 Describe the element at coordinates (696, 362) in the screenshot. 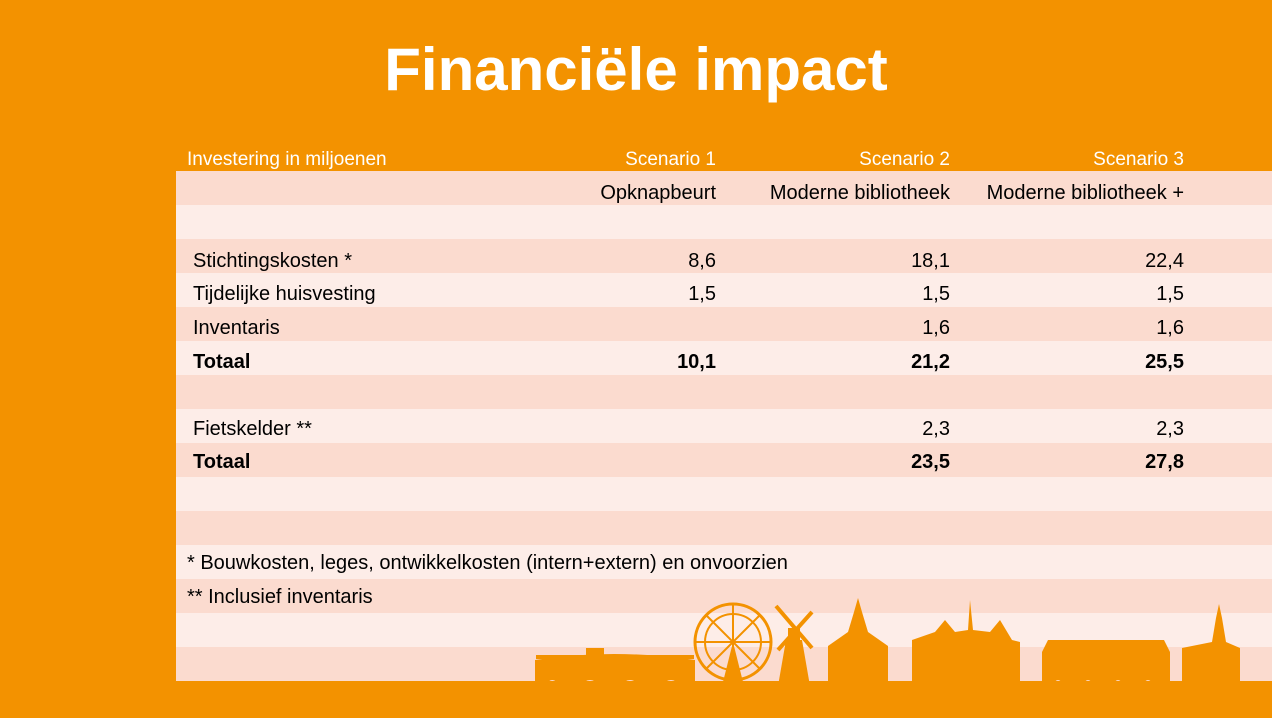

I see `total-value: 10,1` at that location.